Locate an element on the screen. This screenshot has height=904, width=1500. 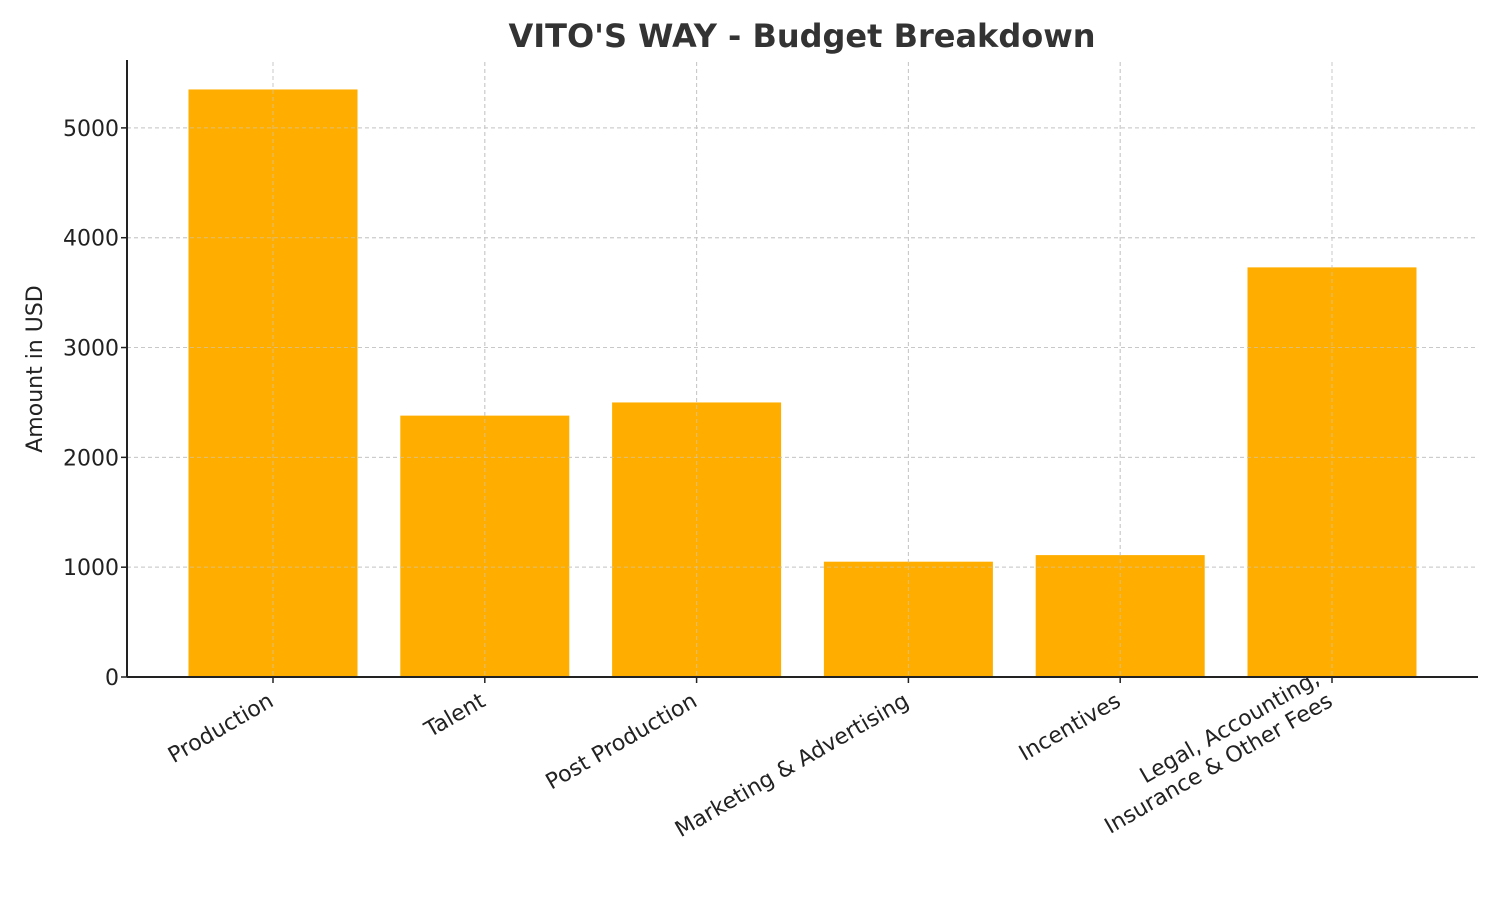
bar is located at coordinates (273, 383).